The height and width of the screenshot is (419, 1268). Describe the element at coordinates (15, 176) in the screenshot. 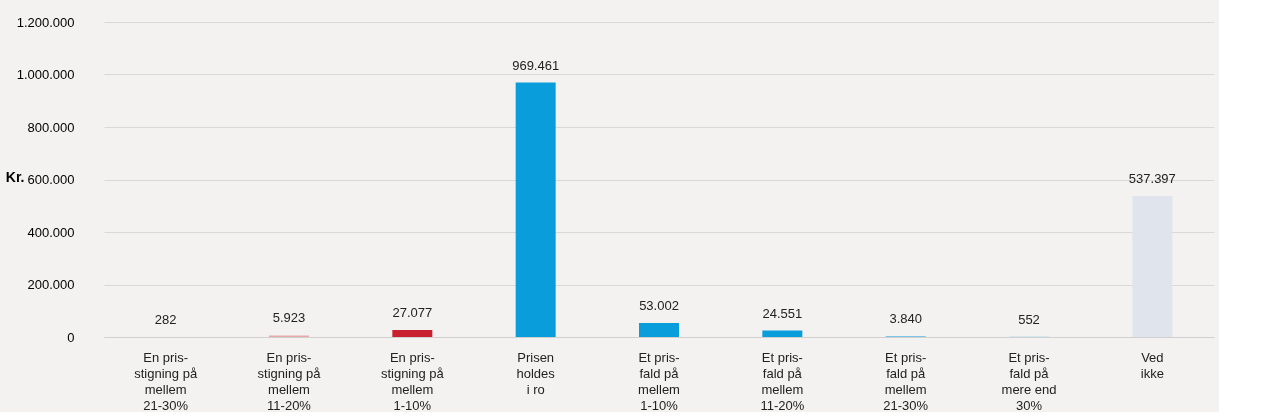

I see `y-axis-title: Kr.` at that location.